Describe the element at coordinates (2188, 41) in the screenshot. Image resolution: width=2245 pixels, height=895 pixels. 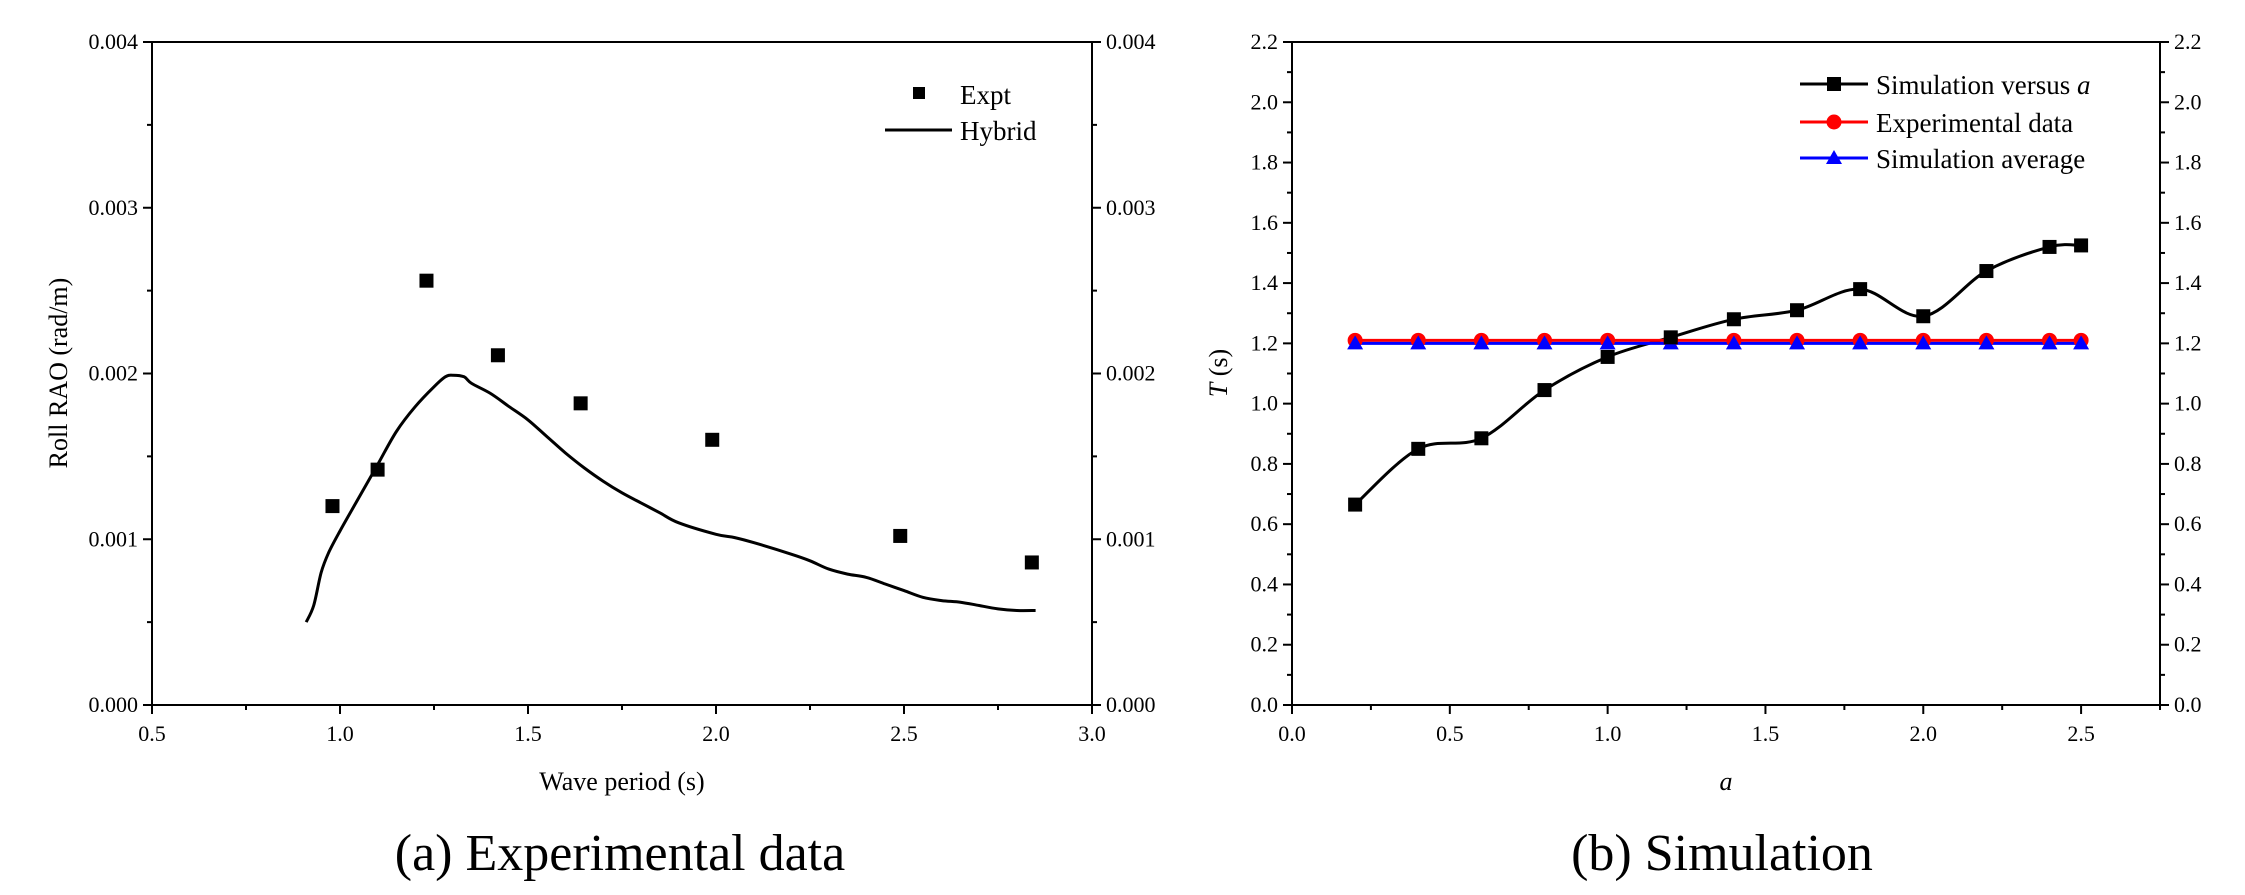
I see `right-y-right-tick-label: 2.2` at that location.